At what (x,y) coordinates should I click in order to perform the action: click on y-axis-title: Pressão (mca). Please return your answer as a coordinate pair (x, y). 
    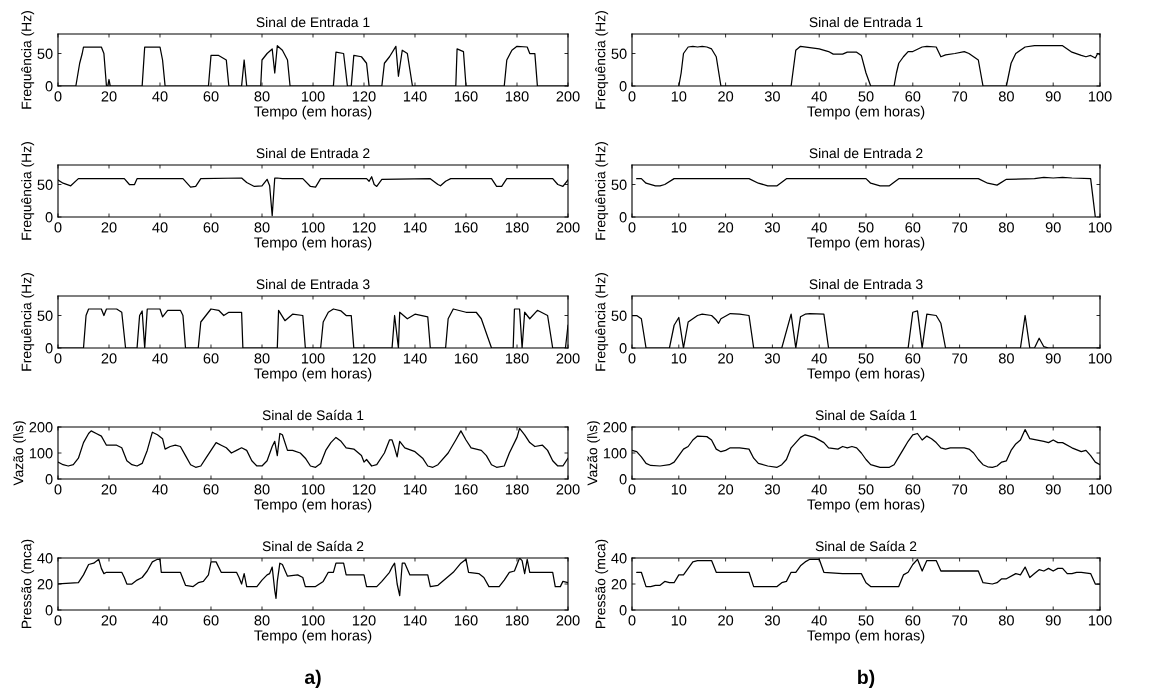
    Looking at the image, I should click on (28, 584).